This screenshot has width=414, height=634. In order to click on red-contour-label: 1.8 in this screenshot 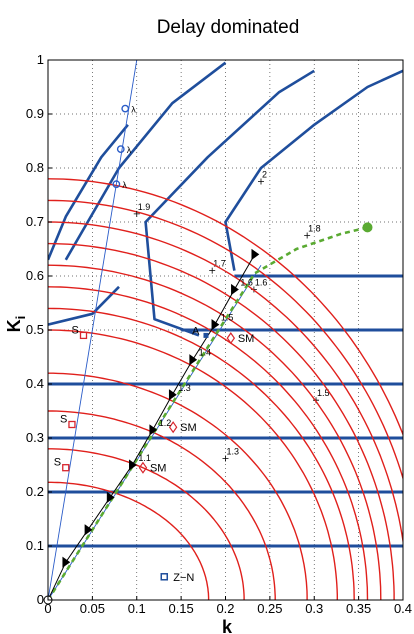, I will do `click(314, 229)`.